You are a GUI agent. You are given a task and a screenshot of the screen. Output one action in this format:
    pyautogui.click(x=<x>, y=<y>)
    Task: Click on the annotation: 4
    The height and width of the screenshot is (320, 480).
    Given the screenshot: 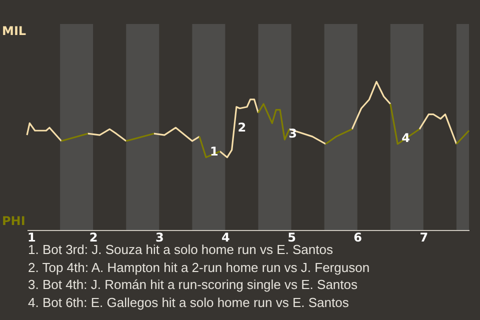 What is the action you would take?
    pyautogui.click(x=406, y=137)
    